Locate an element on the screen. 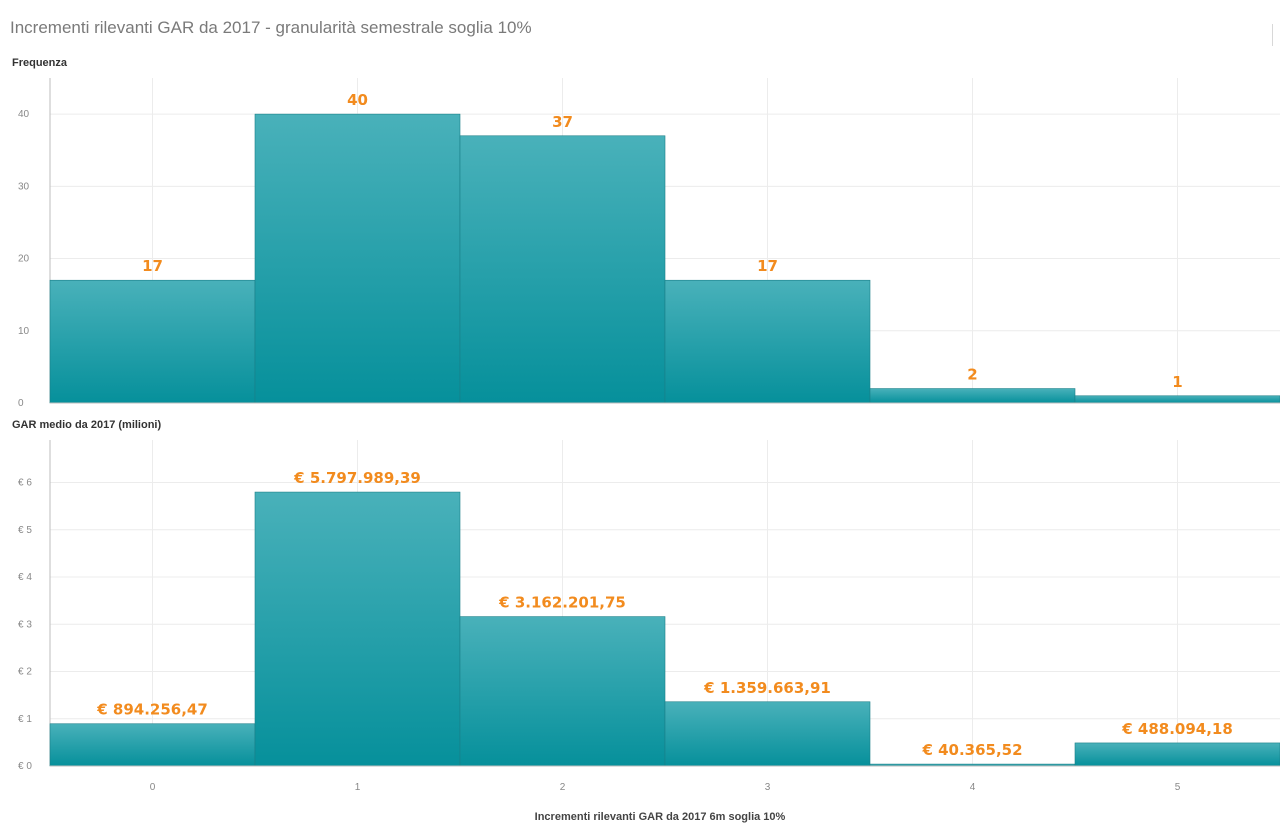 The width and height of the screenshot is (1280, 825). x-tick-label: 0 is located at coordinates (153, 787).